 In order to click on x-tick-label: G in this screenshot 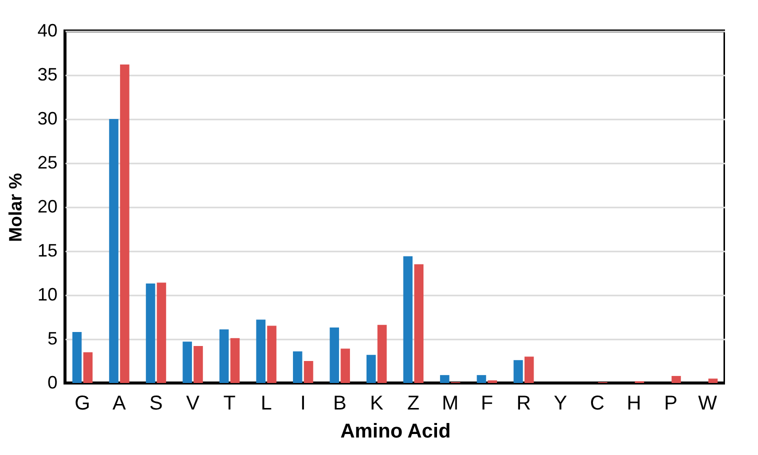, I will do `click(82, 403)`.